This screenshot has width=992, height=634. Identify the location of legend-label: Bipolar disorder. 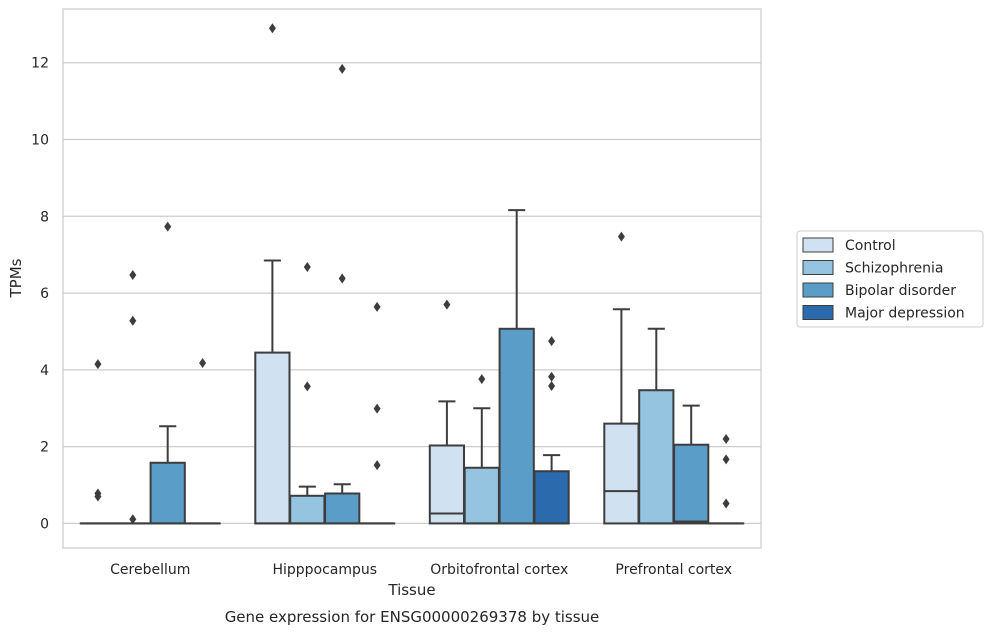
(900, 291).